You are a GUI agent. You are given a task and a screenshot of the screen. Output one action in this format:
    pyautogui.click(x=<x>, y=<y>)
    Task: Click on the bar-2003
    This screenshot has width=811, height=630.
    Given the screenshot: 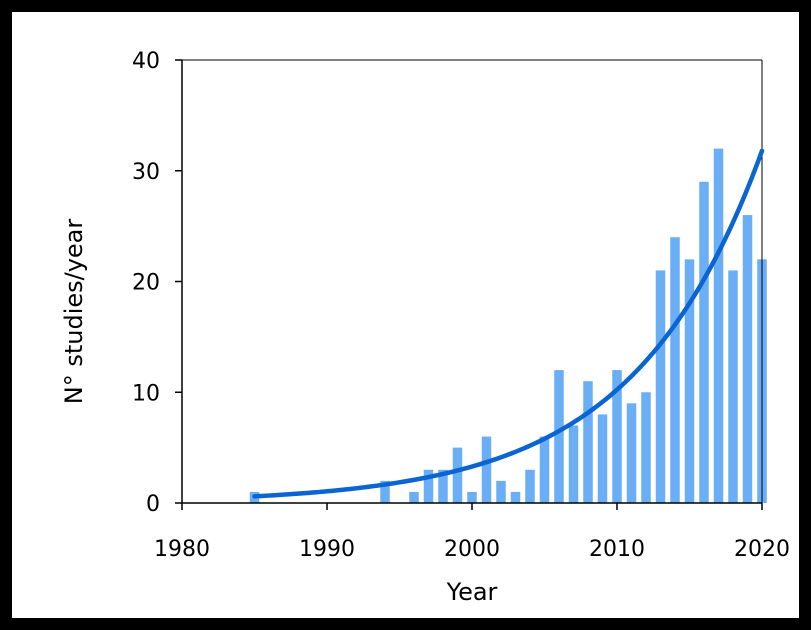 What is the action you would take?
    pyautogui.click(x=515, y=497)
    